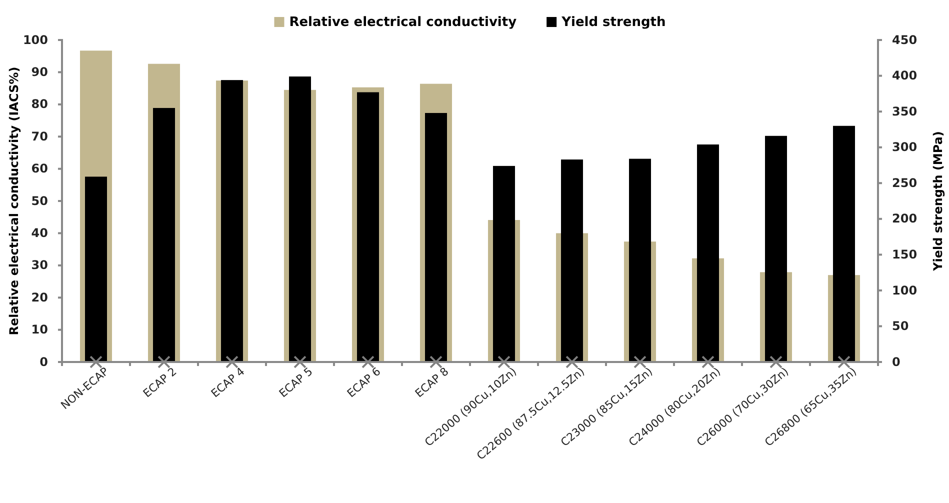  What do you see at coordinates (39, 104) in the screenshot?
I see `y-tick-label: 80` at bounding box center [39, 104].